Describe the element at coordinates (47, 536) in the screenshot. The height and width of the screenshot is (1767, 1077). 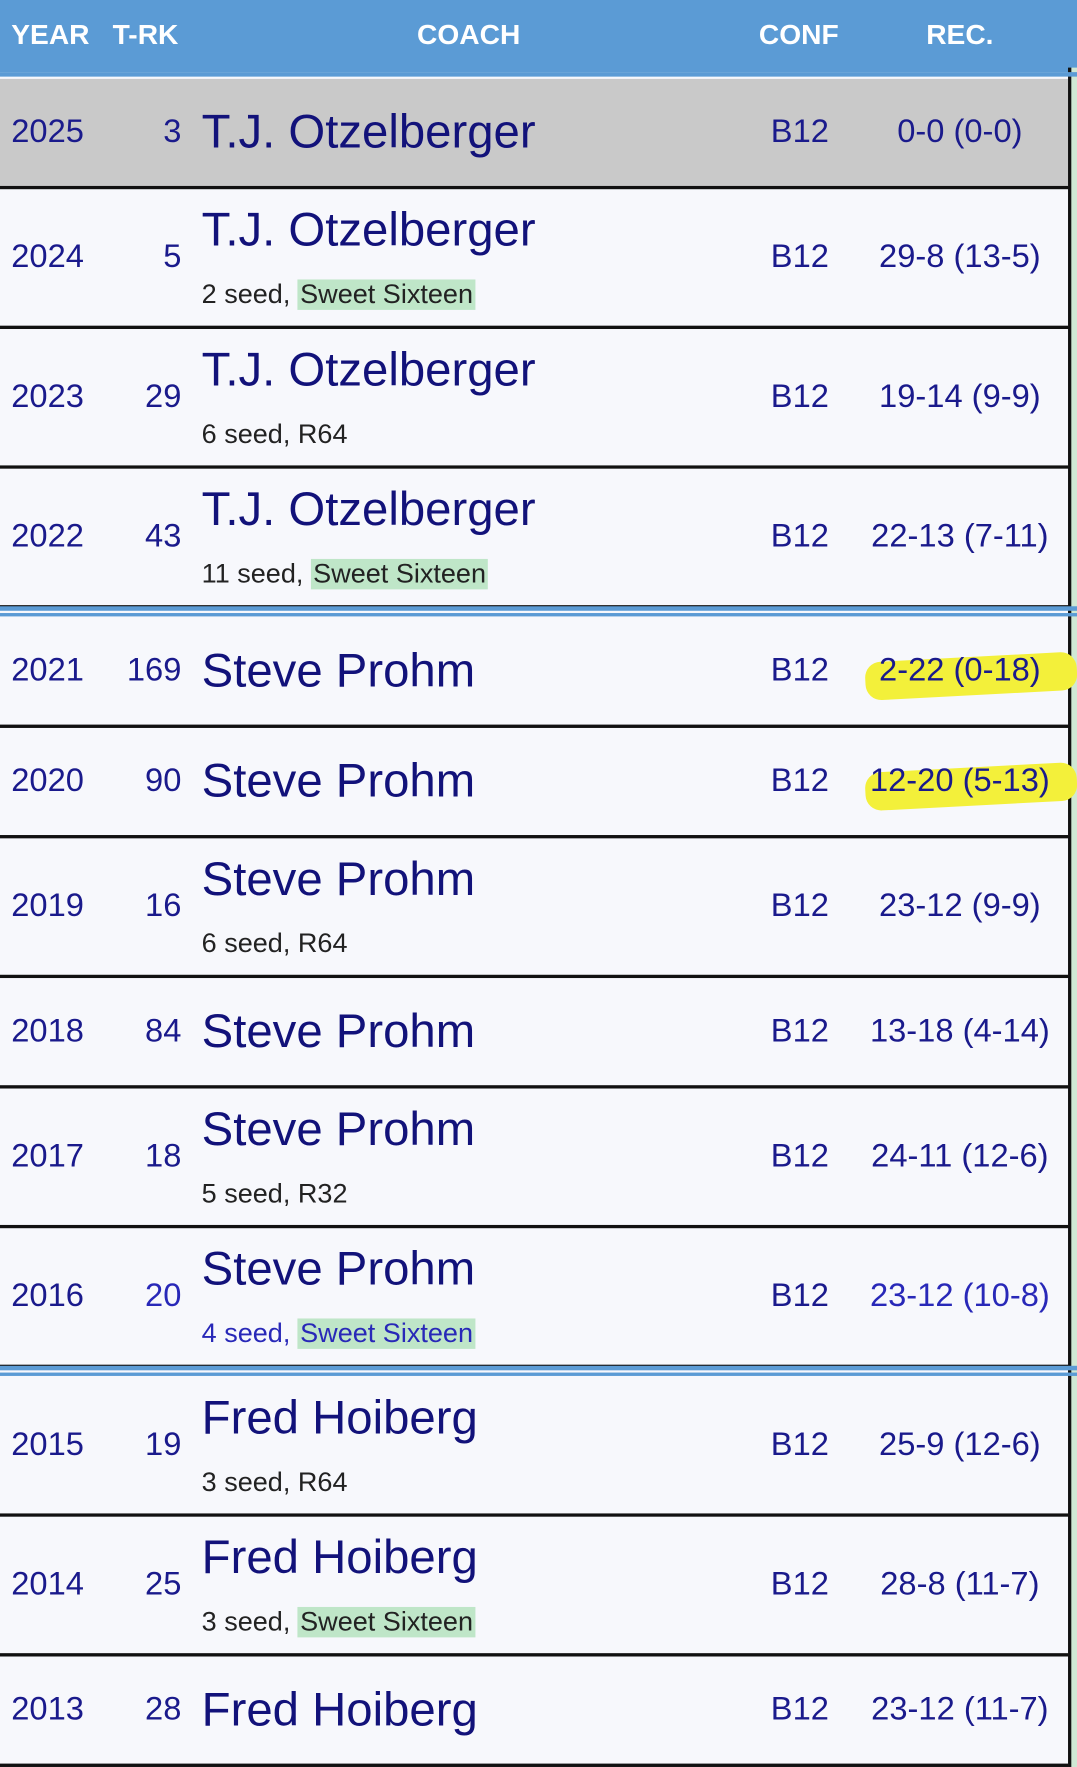
I see `year: 2022` at that location.